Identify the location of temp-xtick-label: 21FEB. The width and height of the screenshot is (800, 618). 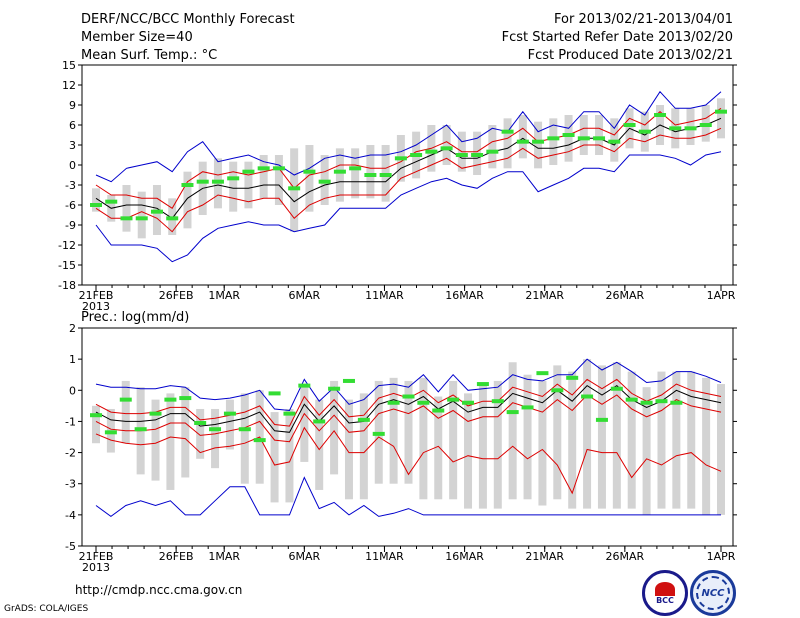
(96, 295).